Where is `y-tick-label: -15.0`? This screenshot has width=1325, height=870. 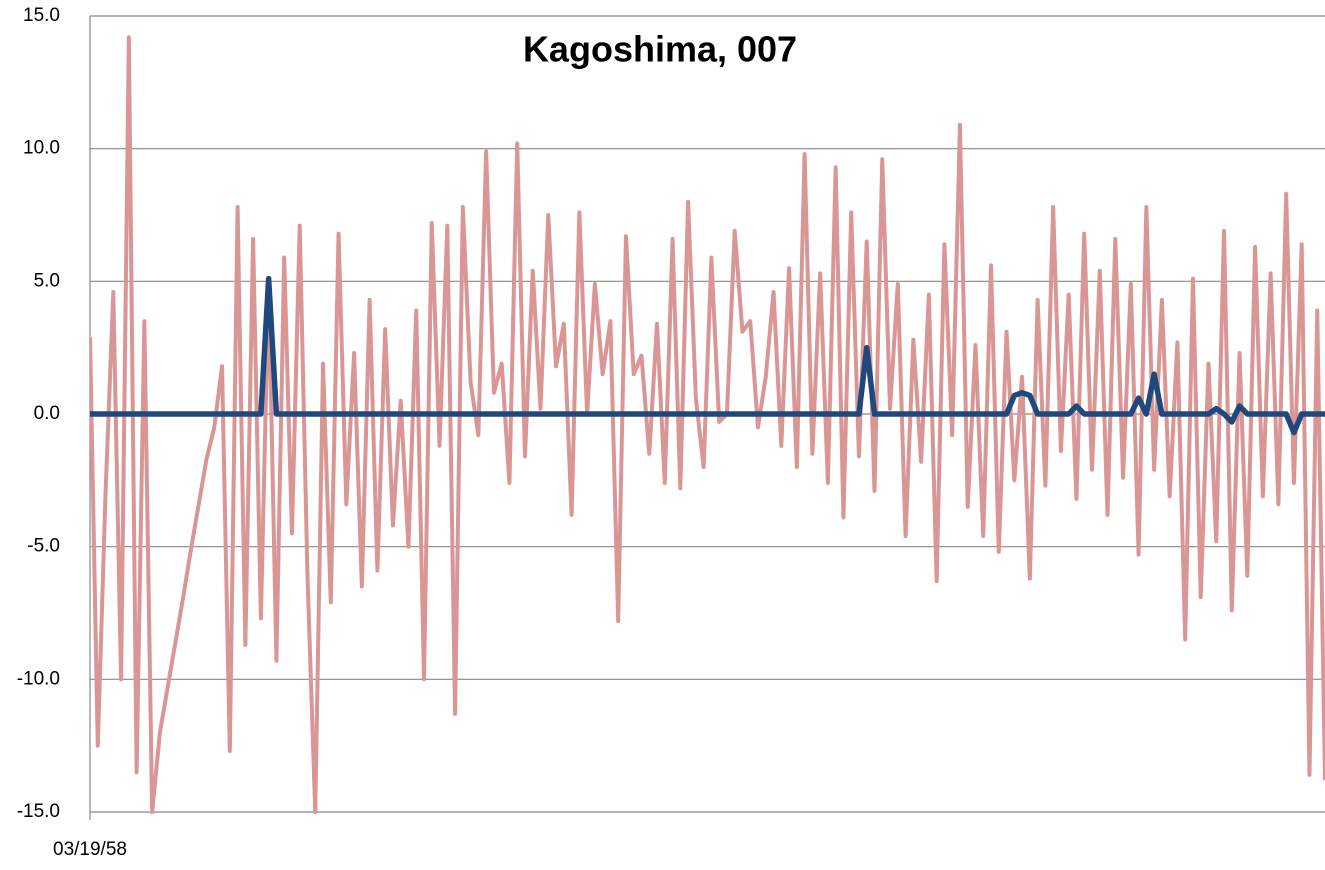
y-tick-label: -15.0 is located at coordinates (38, 811).